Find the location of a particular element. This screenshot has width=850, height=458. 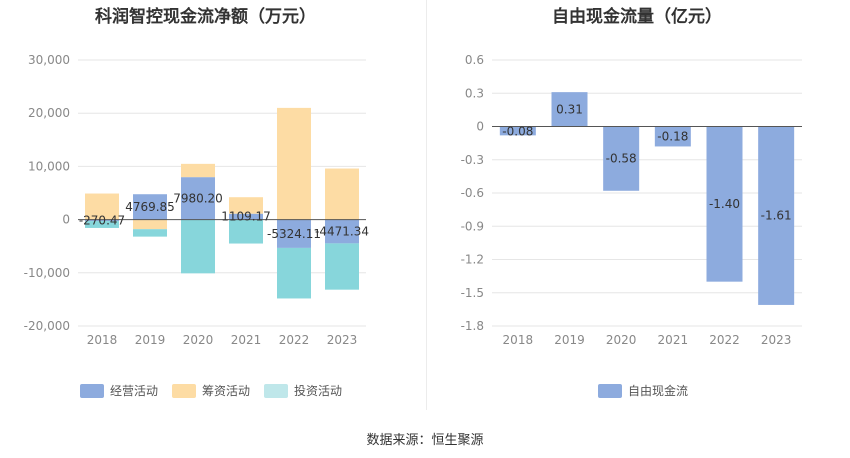

right-bar-2022 is located at coordinates (724, 204).